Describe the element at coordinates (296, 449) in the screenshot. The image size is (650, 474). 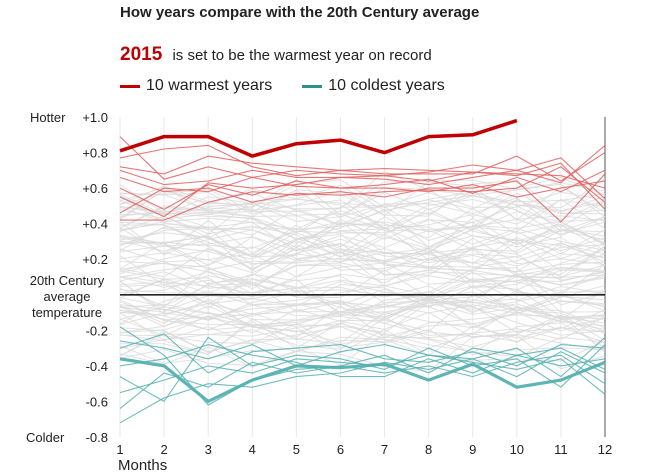
I see `x-tick-label: 5` at that location.